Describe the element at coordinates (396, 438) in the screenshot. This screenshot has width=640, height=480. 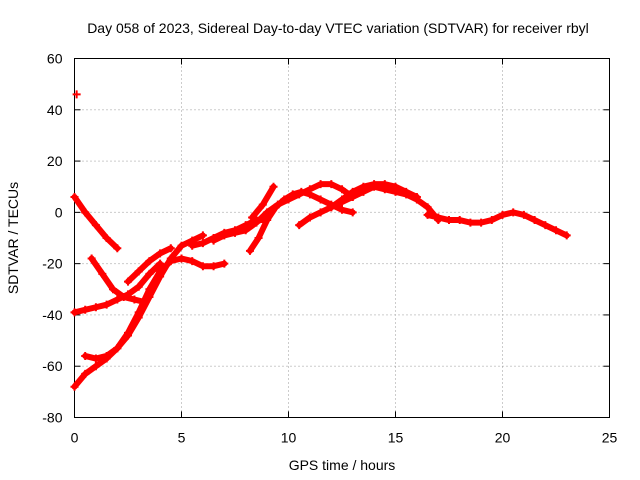
I see `x-tick-label: 15` at that location.